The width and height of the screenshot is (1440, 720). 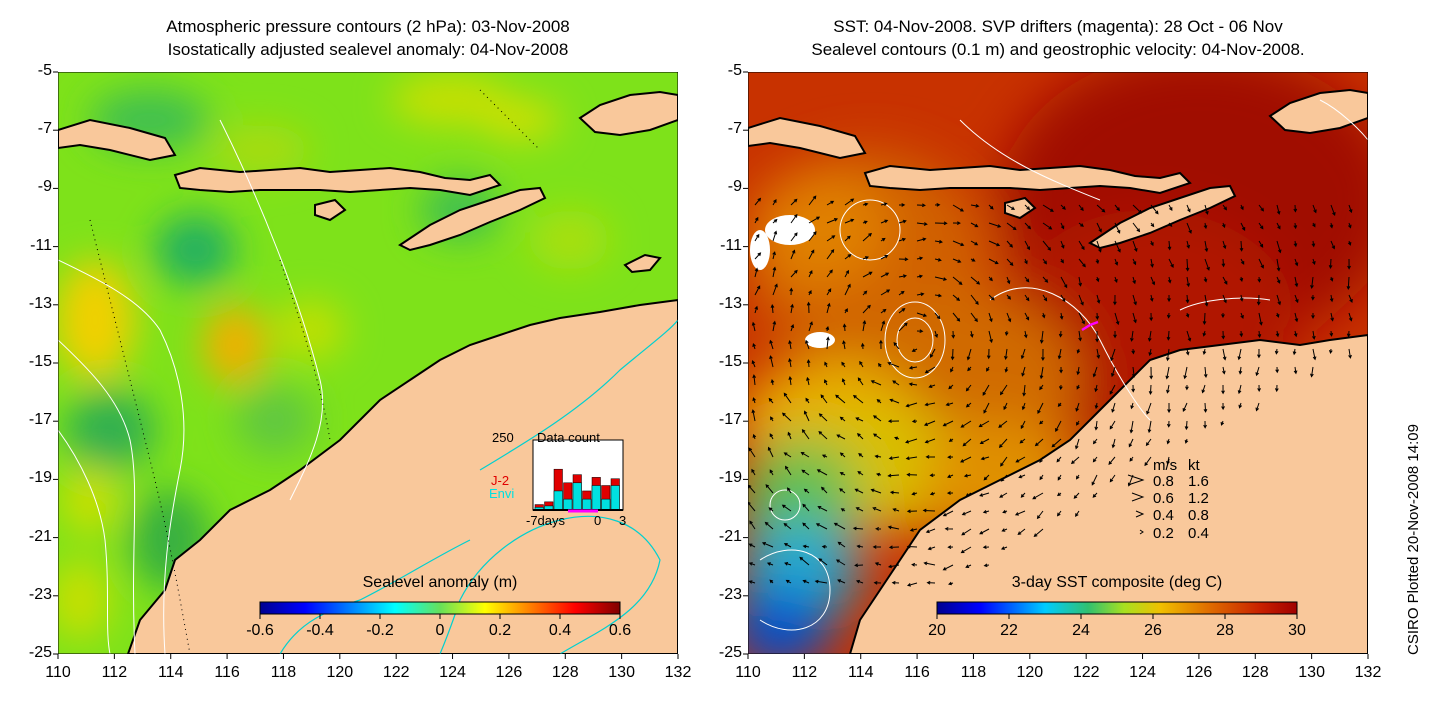 I want to click on lat-tick-label: -5, so click(x=734, y=70).